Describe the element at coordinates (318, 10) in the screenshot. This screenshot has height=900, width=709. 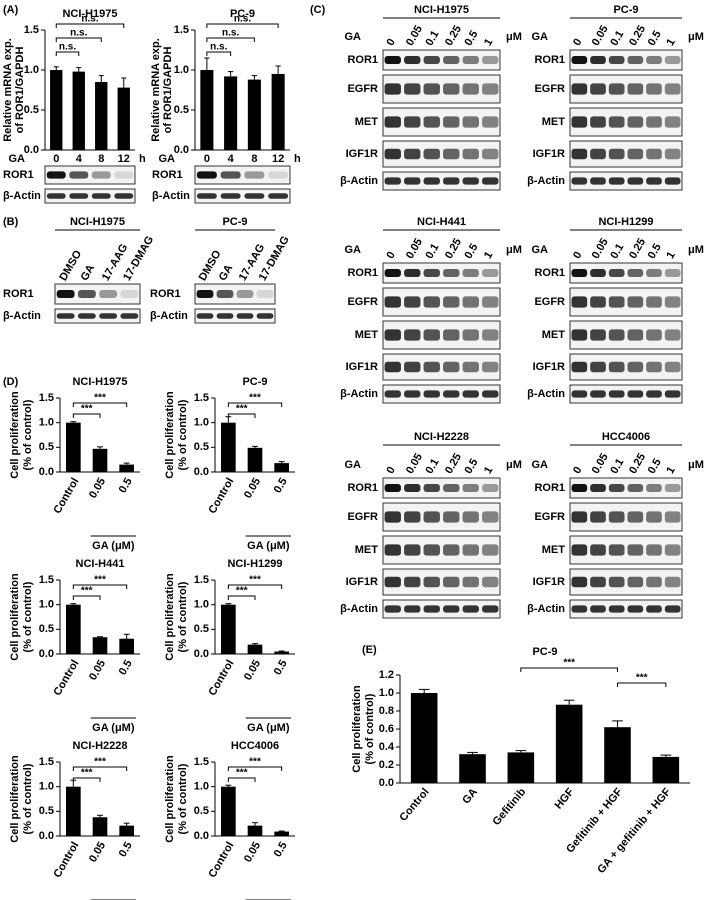
I see `panel-label: (C)` at that location.